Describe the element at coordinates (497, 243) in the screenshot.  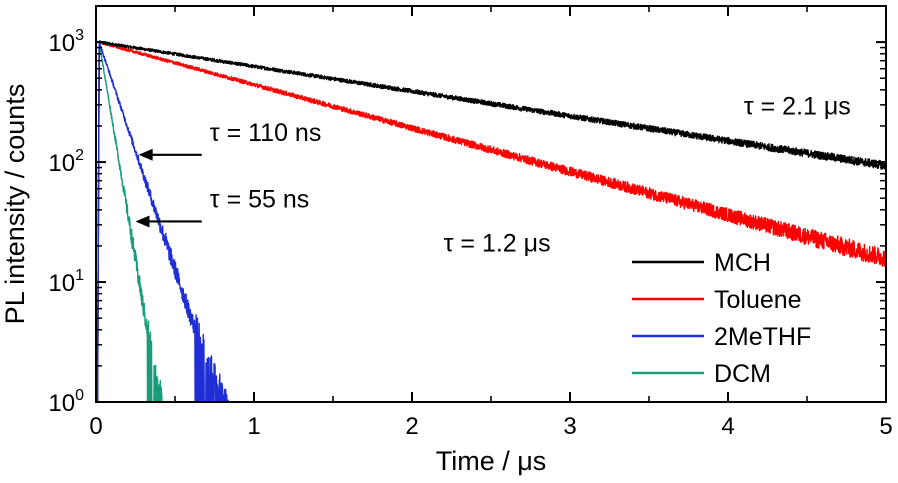
I see `annotation-2: τ = 1.2 μs` at that location.